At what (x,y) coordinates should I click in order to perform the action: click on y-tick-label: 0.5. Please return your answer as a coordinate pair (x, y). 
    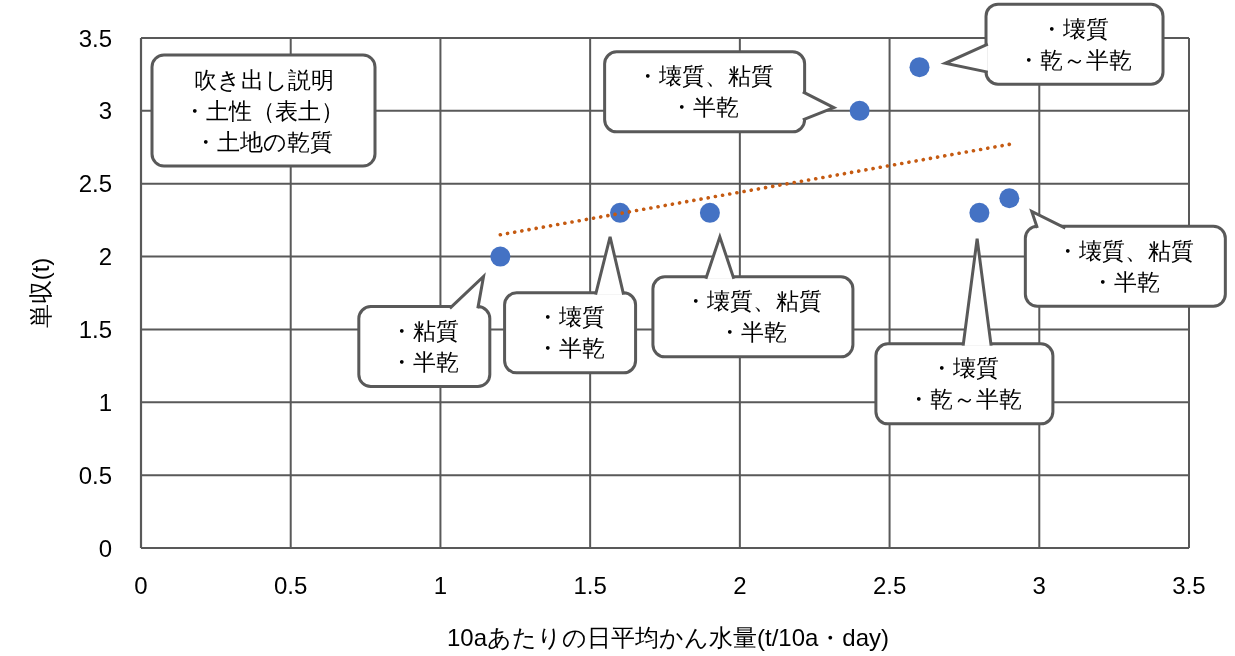
    Looking at the image, I should click on (95, 475).